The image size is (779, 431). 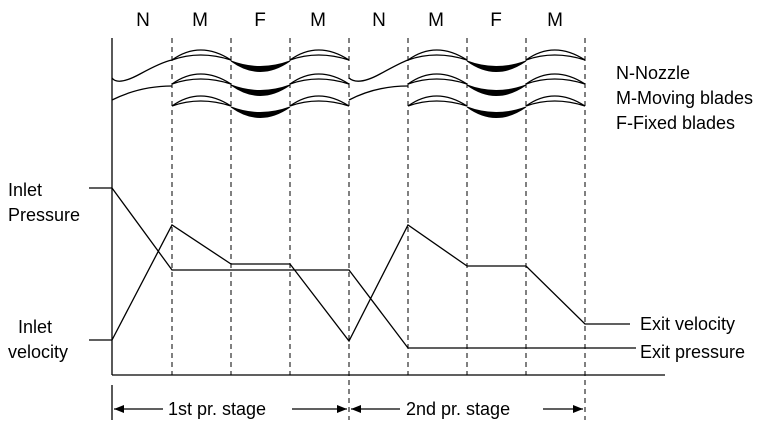 I want to click on zone-label-moving-4: M, so click(x=555, y=20).